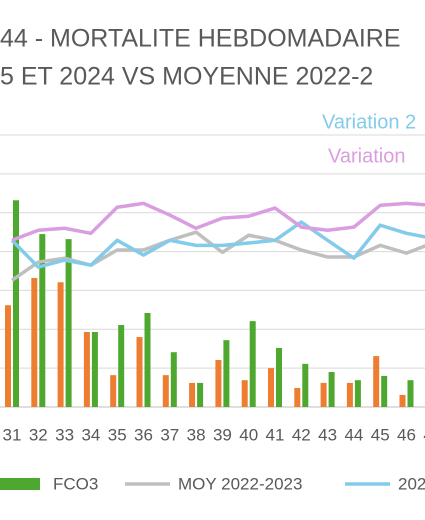  What do you see at coordinates (222, 434) in the screenshot?
I see `x-tick-label: 39` at bounding box center [222, 434].